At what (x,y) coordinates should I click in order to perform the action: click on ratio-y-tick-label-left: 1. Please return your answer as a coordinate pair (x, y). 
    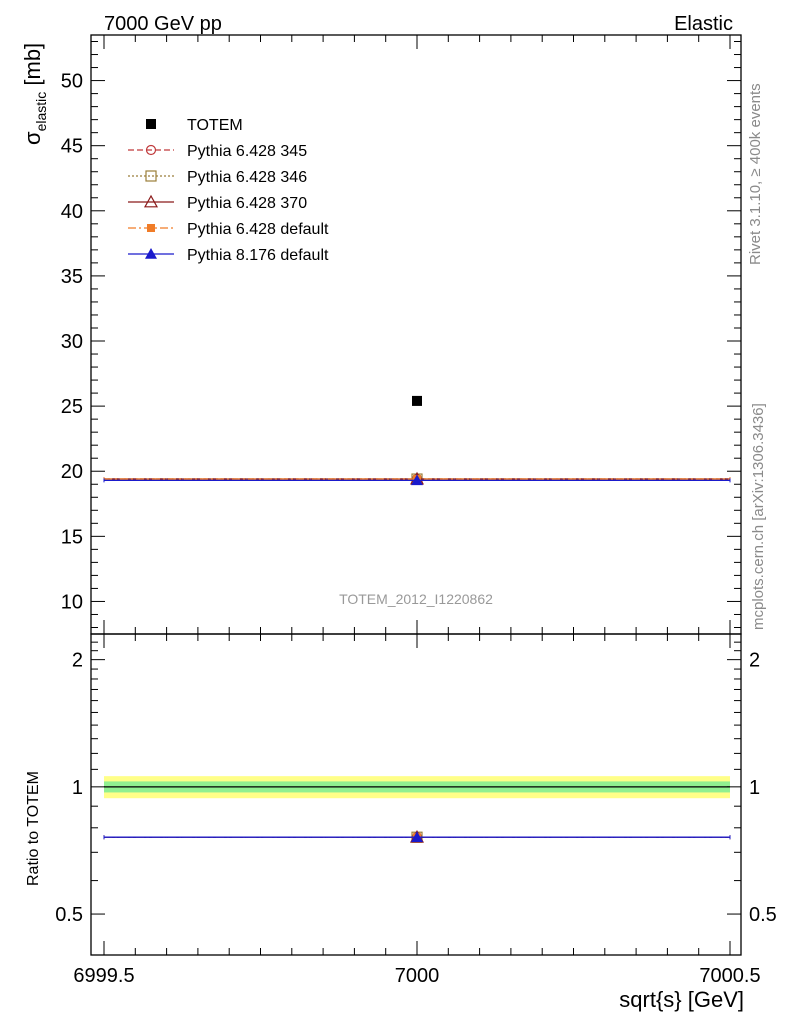
    Looking at the image, I should click on (77, 788).